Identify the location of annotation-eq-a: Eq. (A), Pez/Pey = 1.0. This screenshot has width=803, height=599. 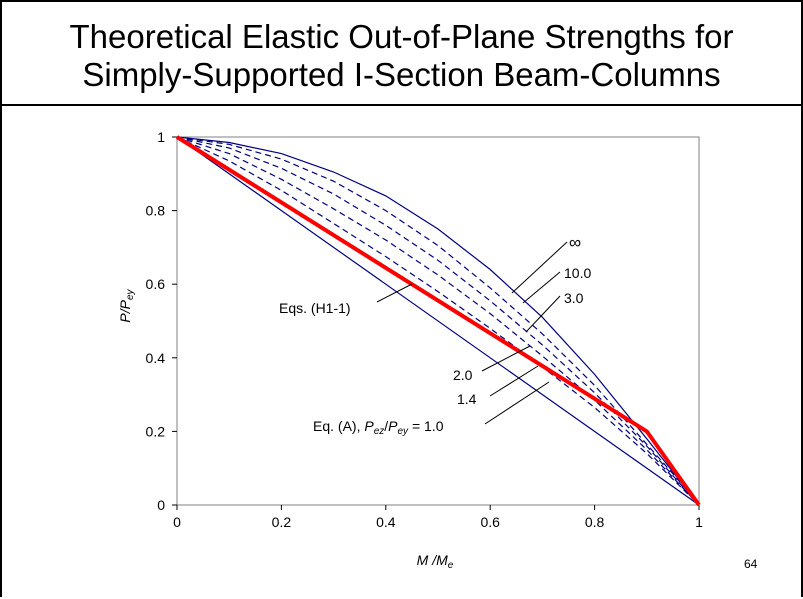
(378, 427).